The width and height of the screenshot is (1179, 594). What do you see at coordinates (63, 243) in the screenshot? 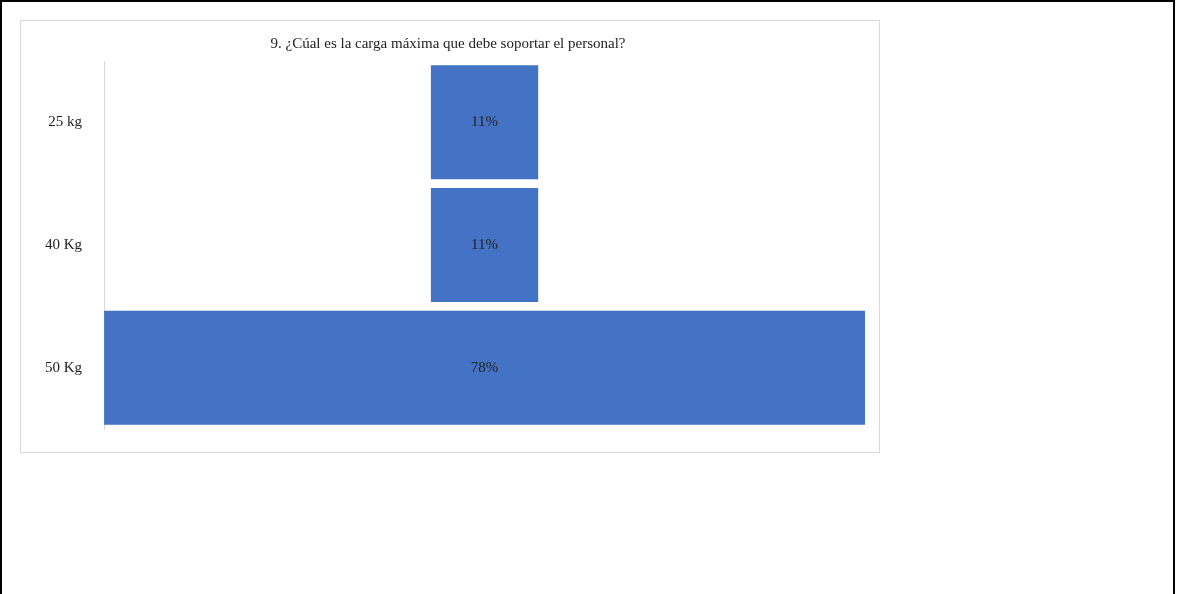
I see `category-label: 40 Kg` at bounding box center [63, 243].